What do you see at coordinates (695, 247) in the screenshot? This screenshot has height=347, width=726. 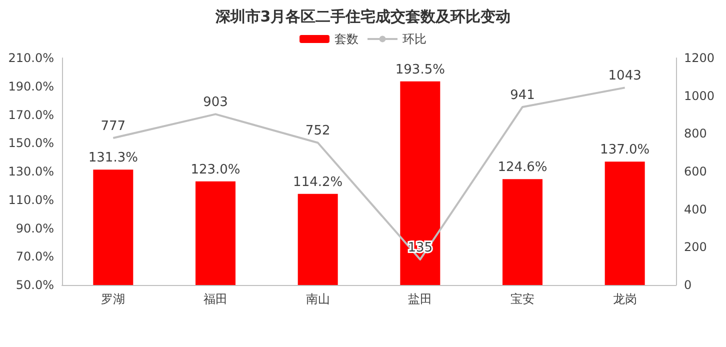 I see `y2-tick-label: 200` at bounding box center [695, 247].